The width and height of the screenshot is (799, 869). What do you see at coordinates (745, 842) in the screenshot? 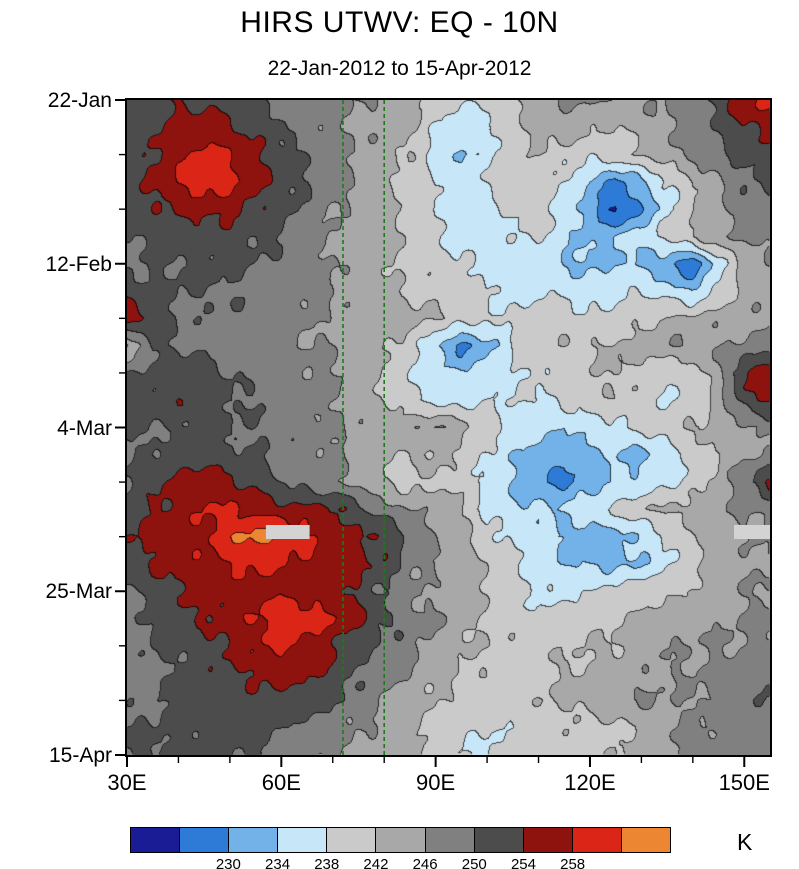
I see `colorbar-unit-label: K` at bounding box center [745, 842].